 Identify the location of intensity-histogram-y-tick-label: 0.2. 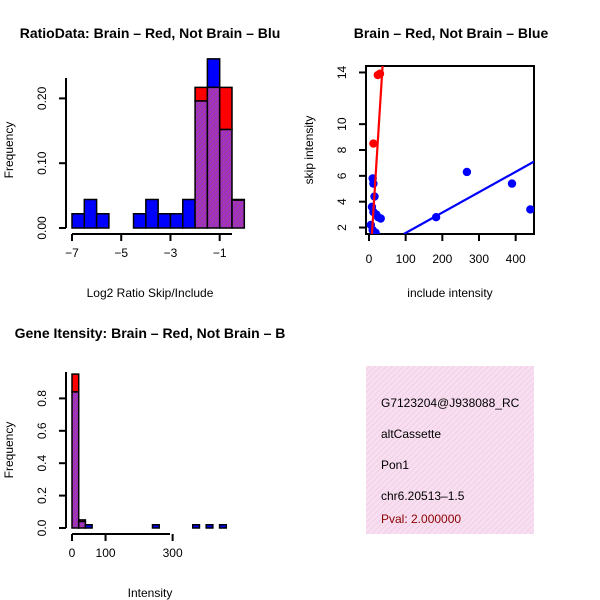
(42, 495).